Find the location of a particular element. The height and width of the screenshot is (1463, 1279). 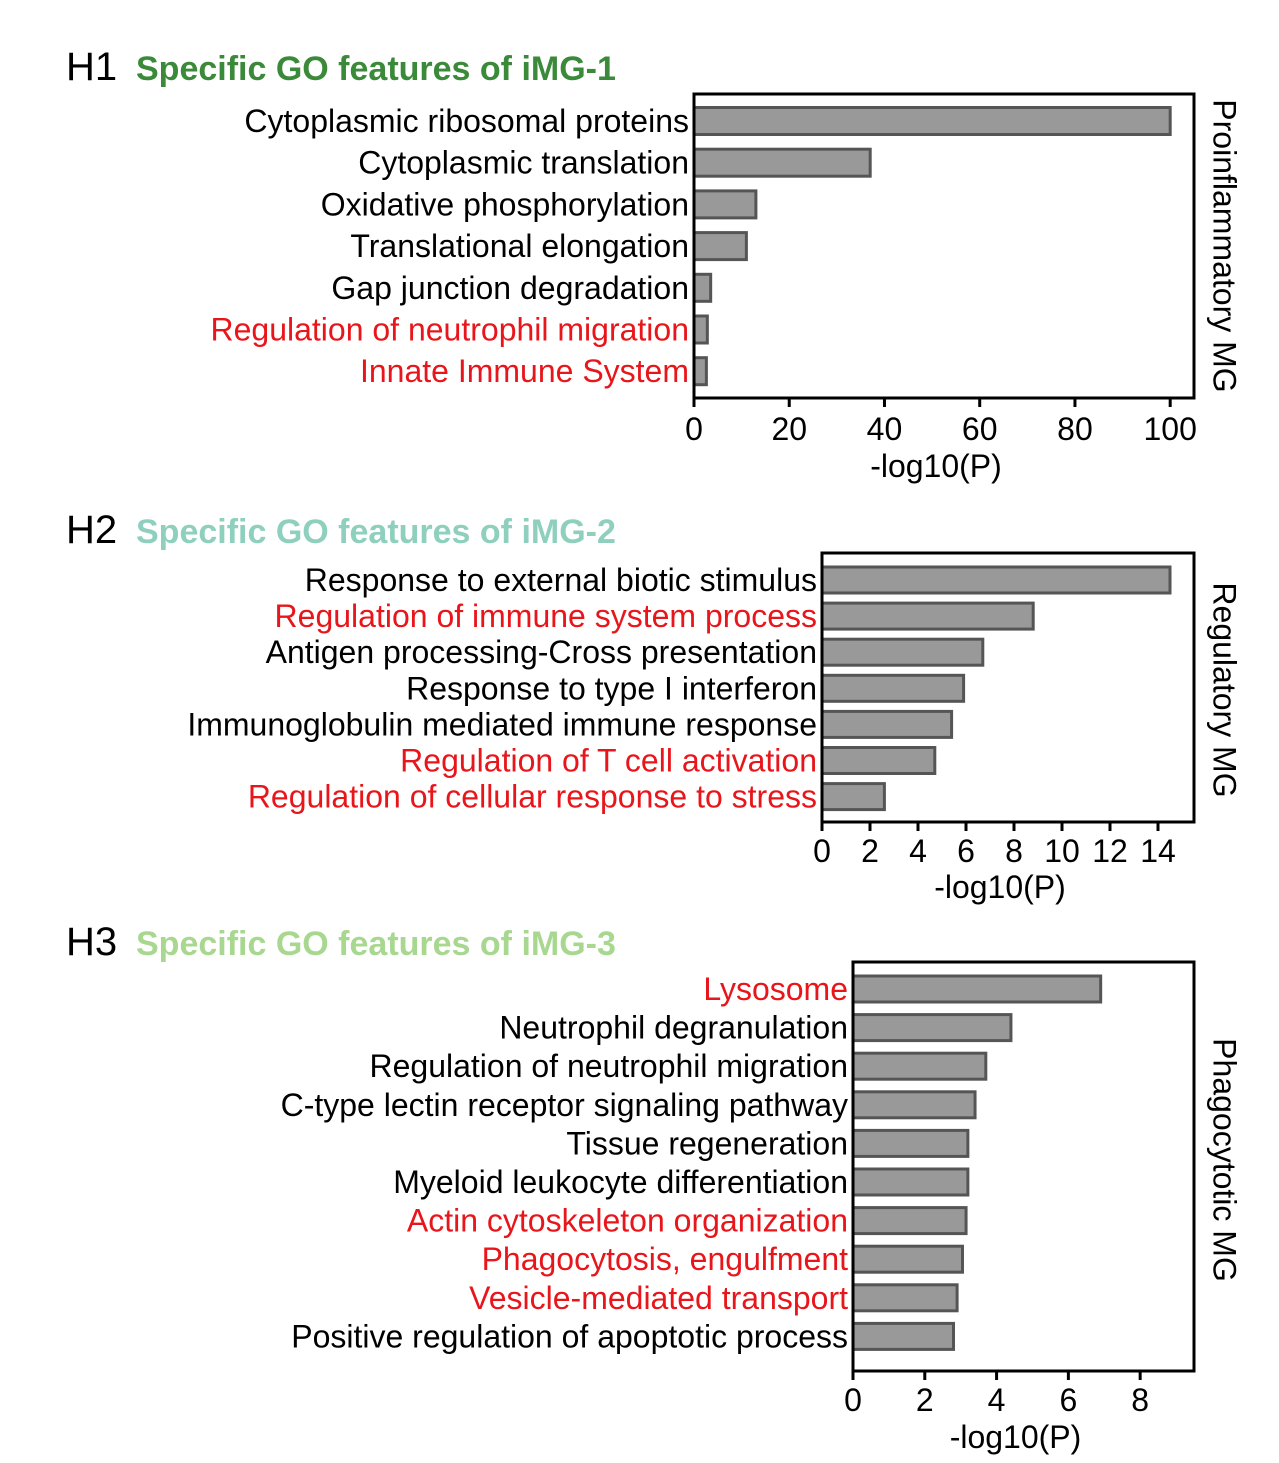

category-label: Oxidative phosphorylation is located at coordinates (505, 204).